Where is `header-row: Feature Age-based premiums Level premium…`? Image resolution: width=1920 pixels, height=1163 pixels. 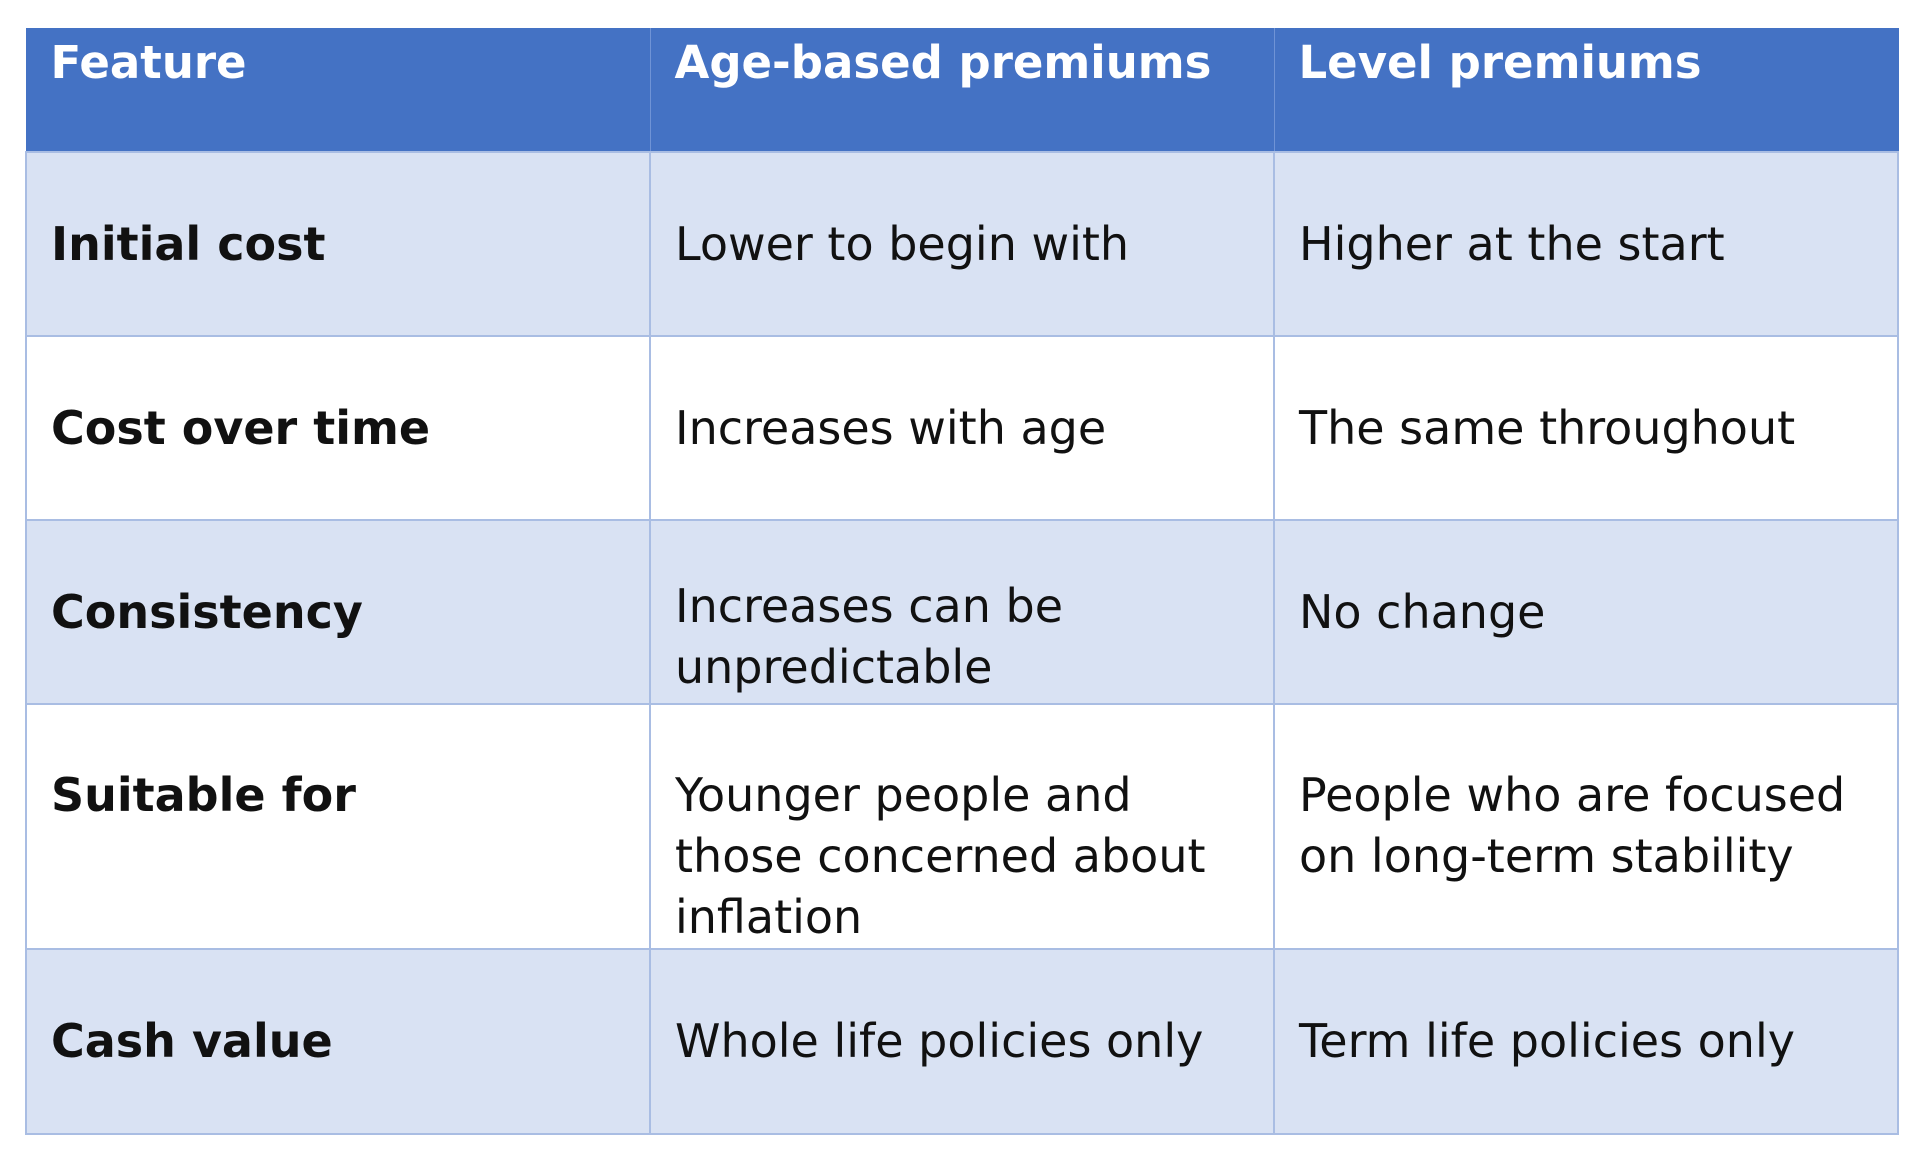 header-row: Feature Age-based premiums Level premium… is located at coordinates (962, 90).